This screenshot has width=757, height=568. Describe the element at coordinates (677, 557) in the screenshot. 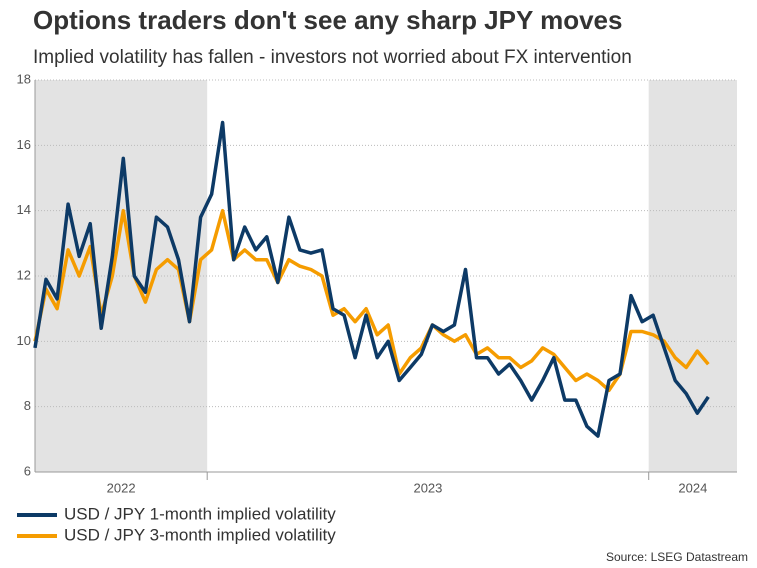

I see `source-note: Source: LSEG Datastream` at that location.